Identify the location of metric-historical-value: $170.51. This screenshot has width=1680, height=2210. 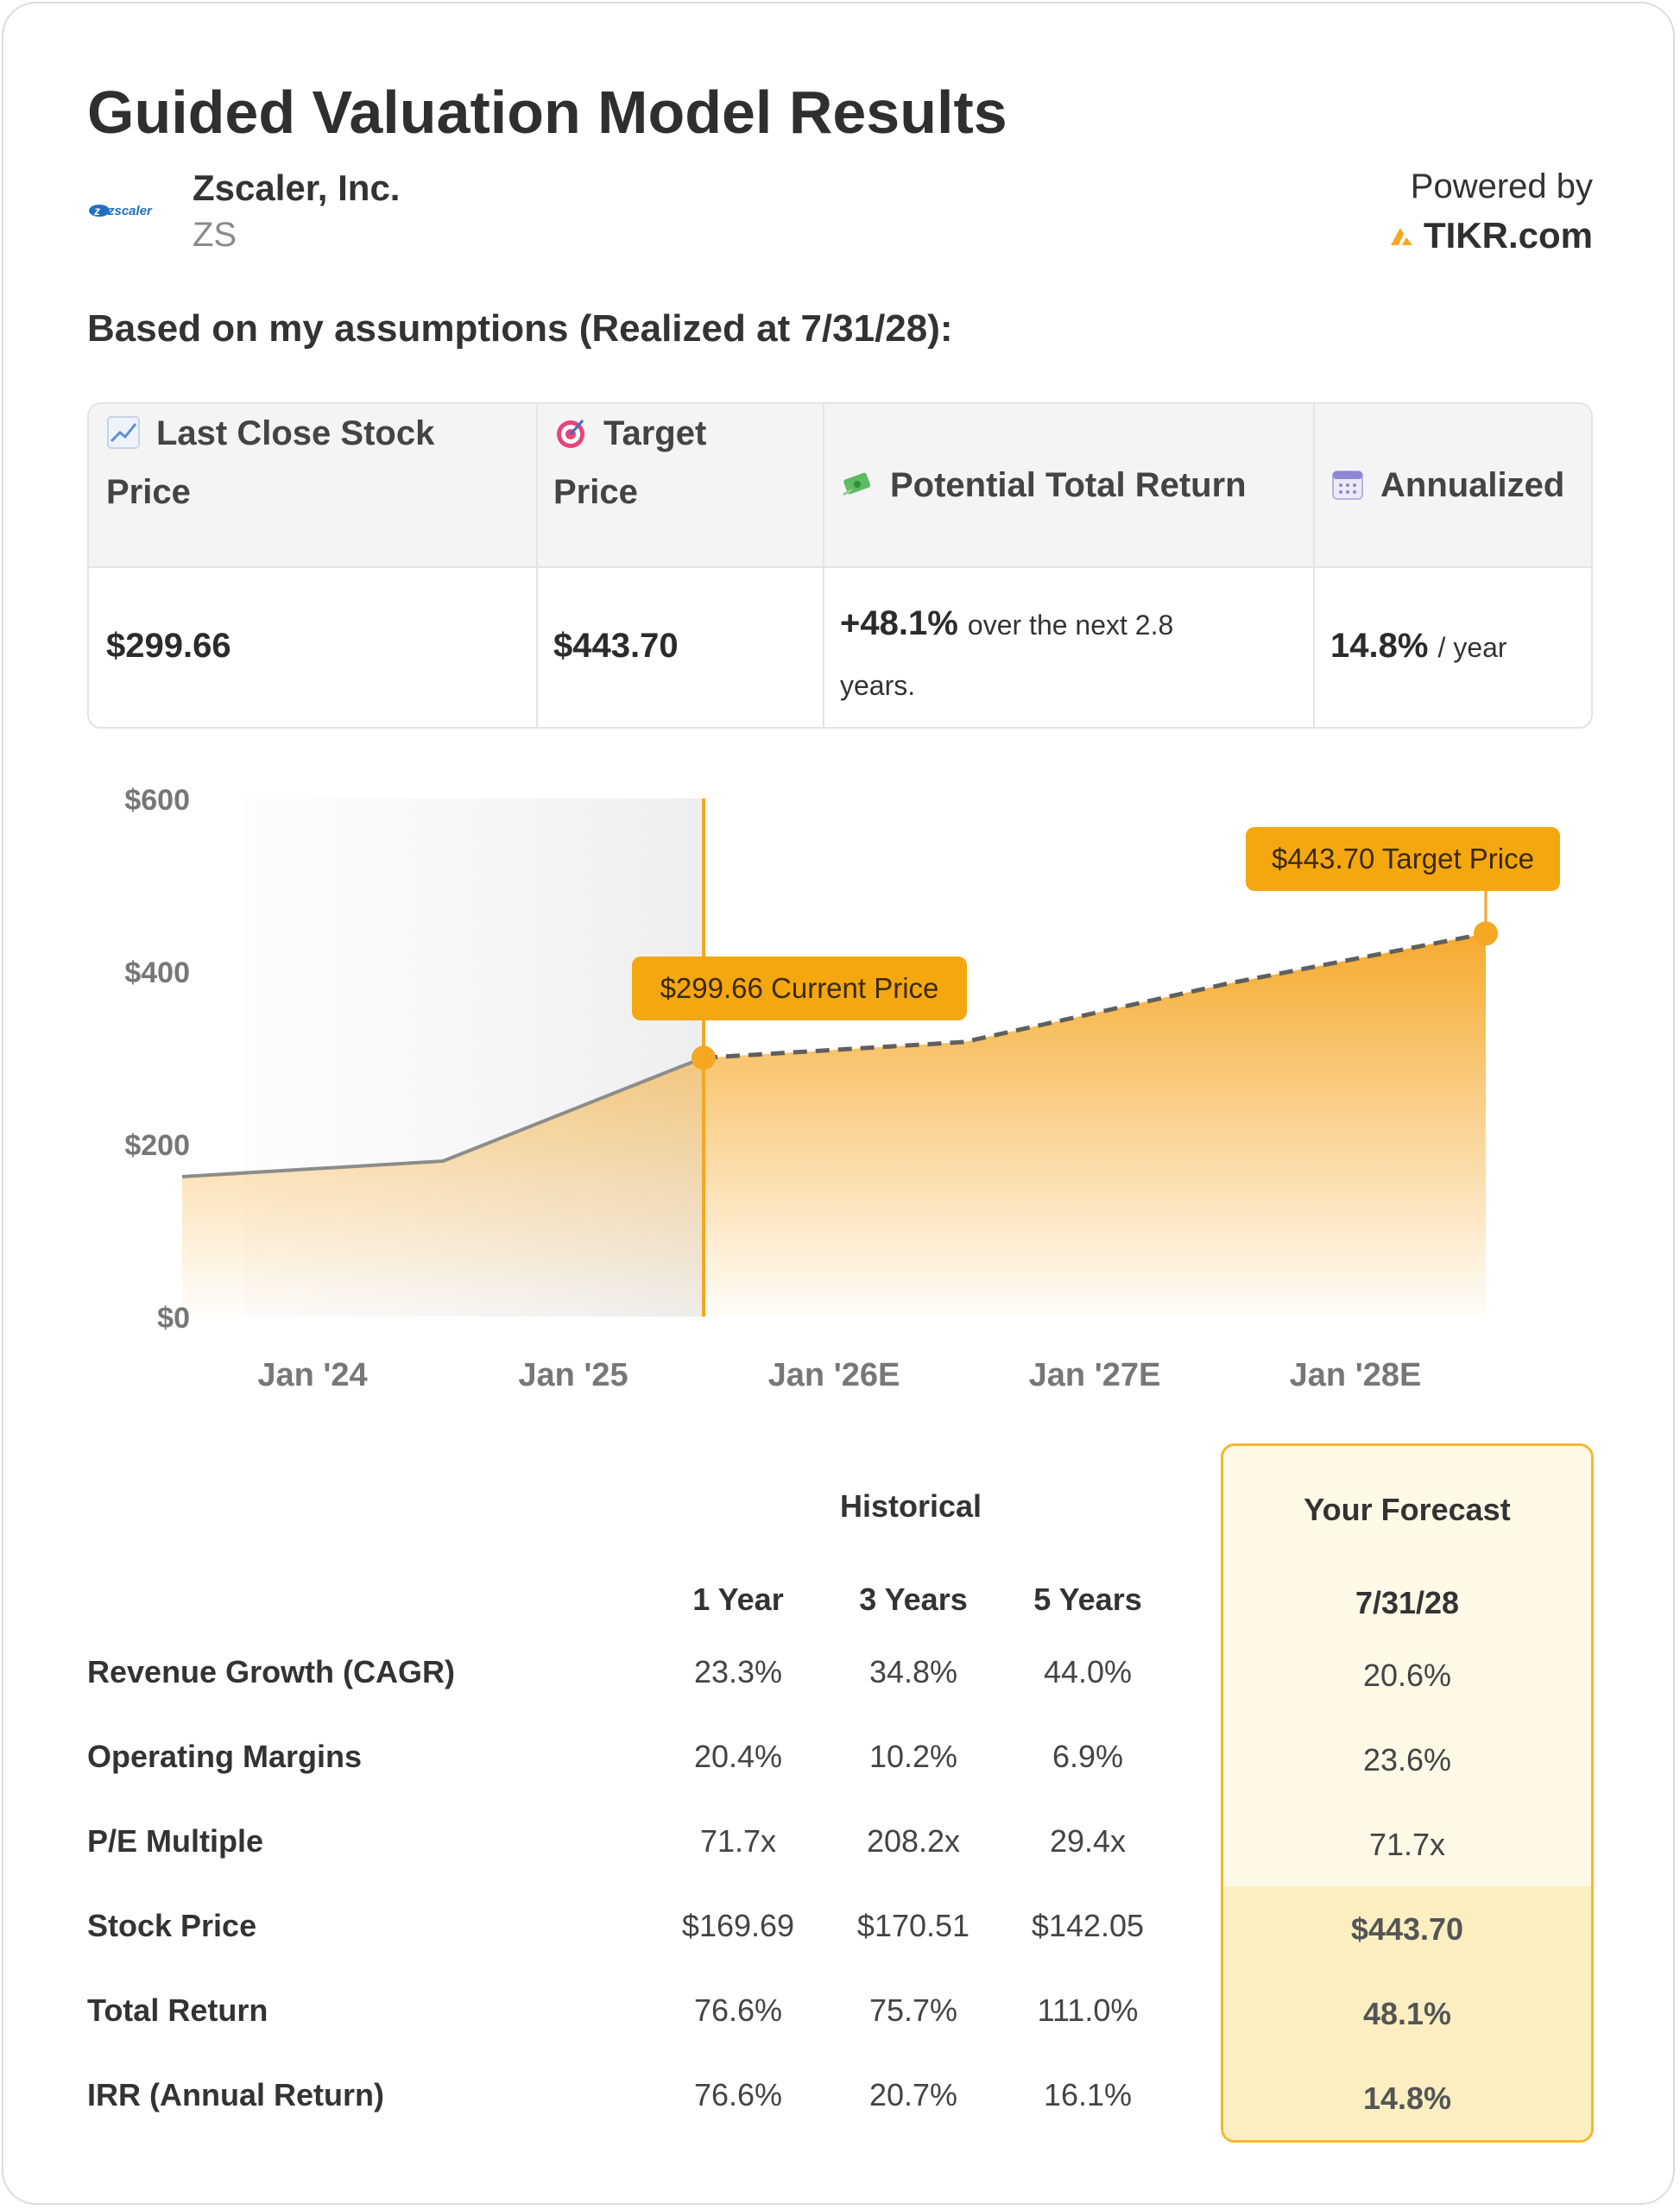
(913, 1926).